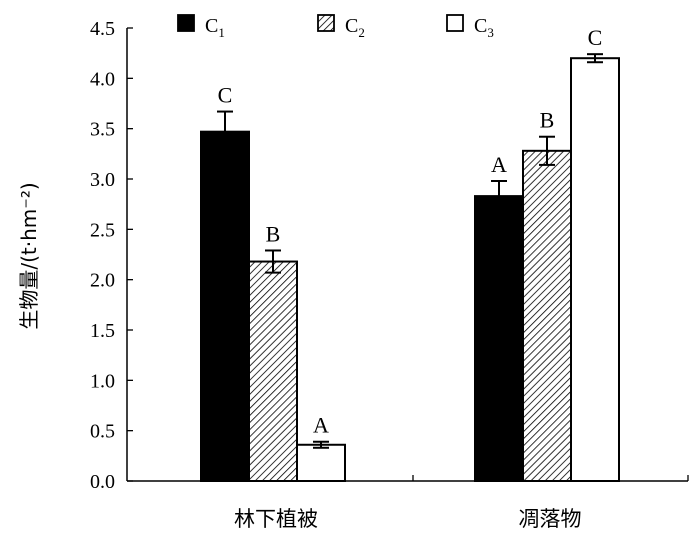 The width and height of the screenshot is (700, 539). Describe the element at coordinates (29, 255) in the screenshot. I see `y-axis-label: 生物量/(t·hm⁻²)` at that location.